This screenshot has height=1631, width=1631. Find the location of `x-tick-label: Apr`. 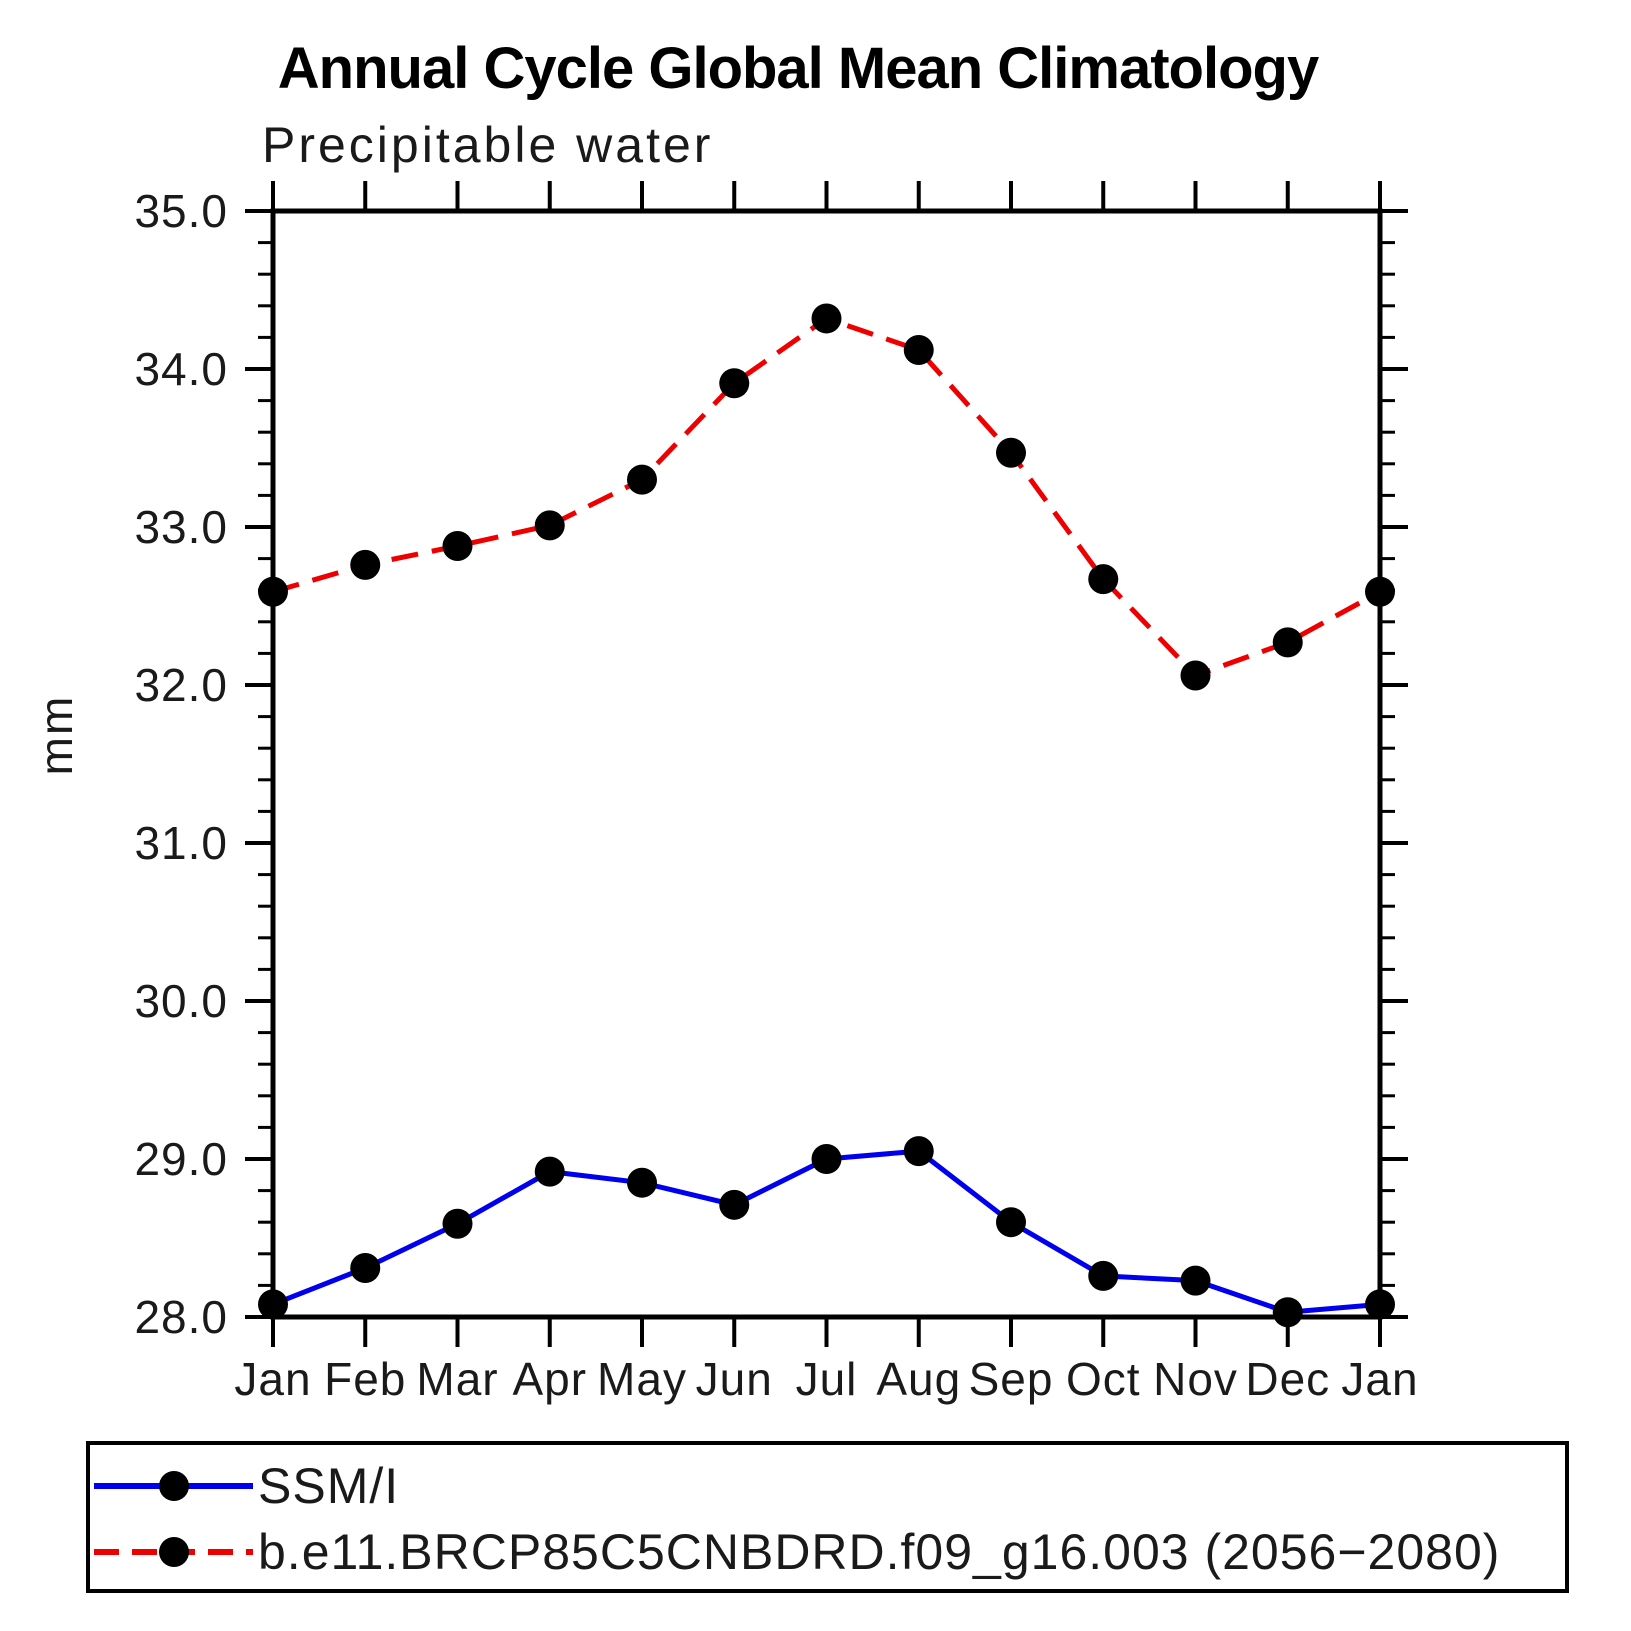

x-tick-label: Apr is located at coordinates (549, 1379).